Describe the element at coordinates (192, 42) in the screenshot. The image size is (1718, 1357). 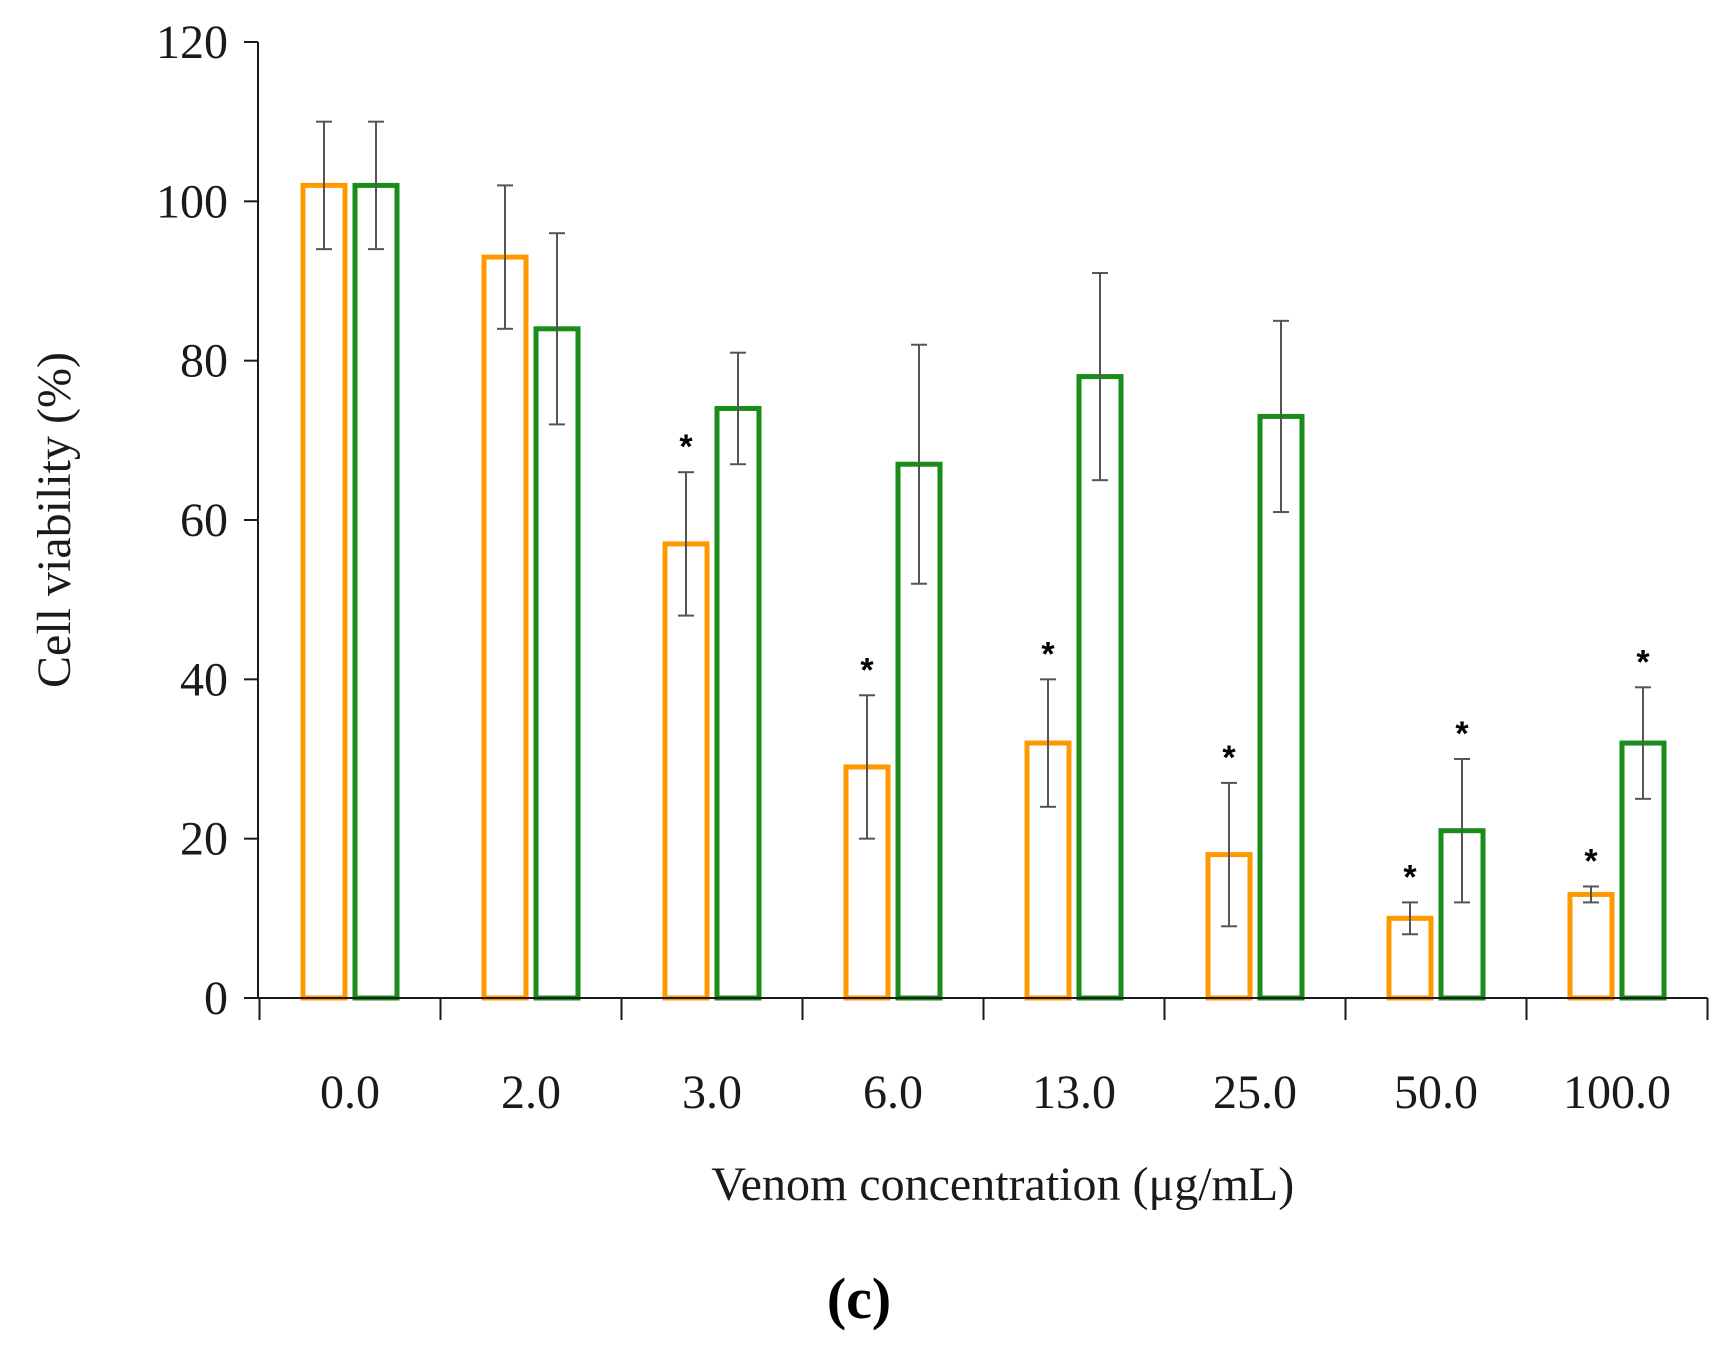
I see `y-tick-label: 120` at that location.